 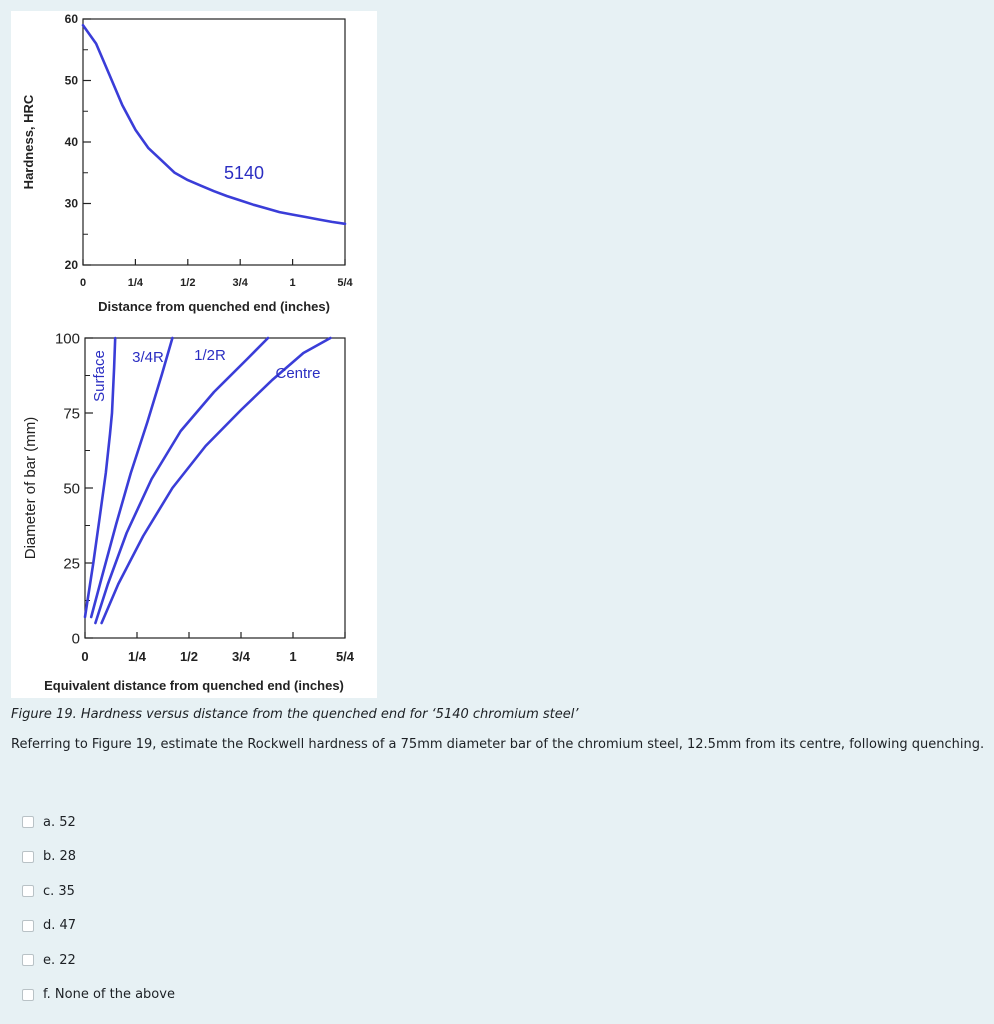 What do you see at coordinates (28, 856) in the screenshot?
I see `option-b-checkbox` at bounding box center [28, 856].